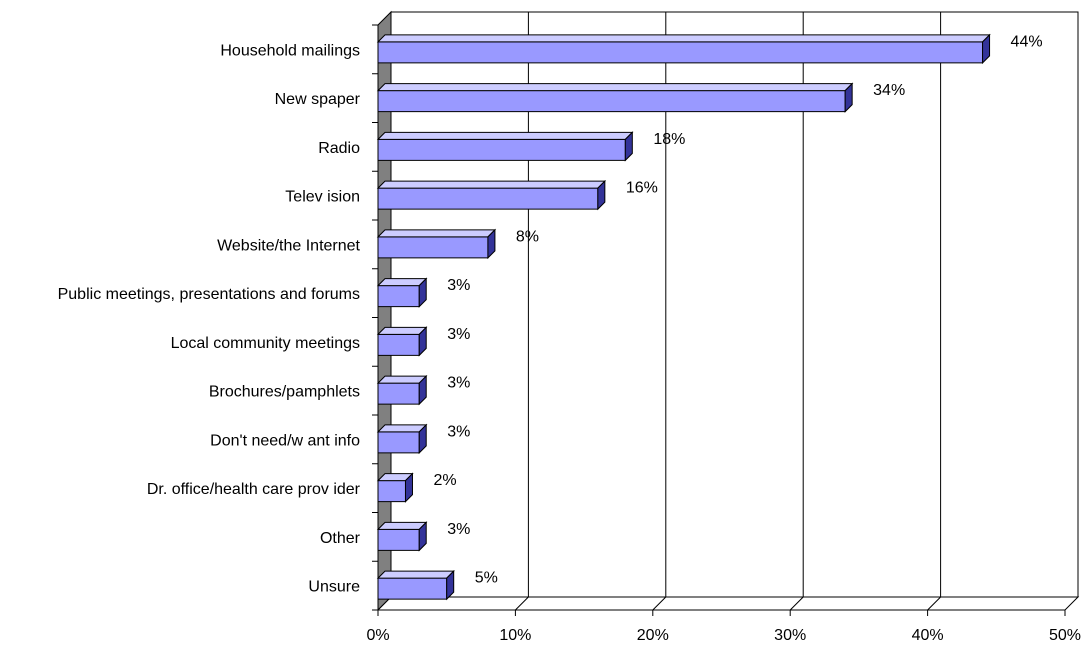 This screenshot has height=670, width=1083. What do you see at coordinates (1065, 635) in the screenshot?
I see `x-tick-label: 50%` at bounding box center [1065, 635].